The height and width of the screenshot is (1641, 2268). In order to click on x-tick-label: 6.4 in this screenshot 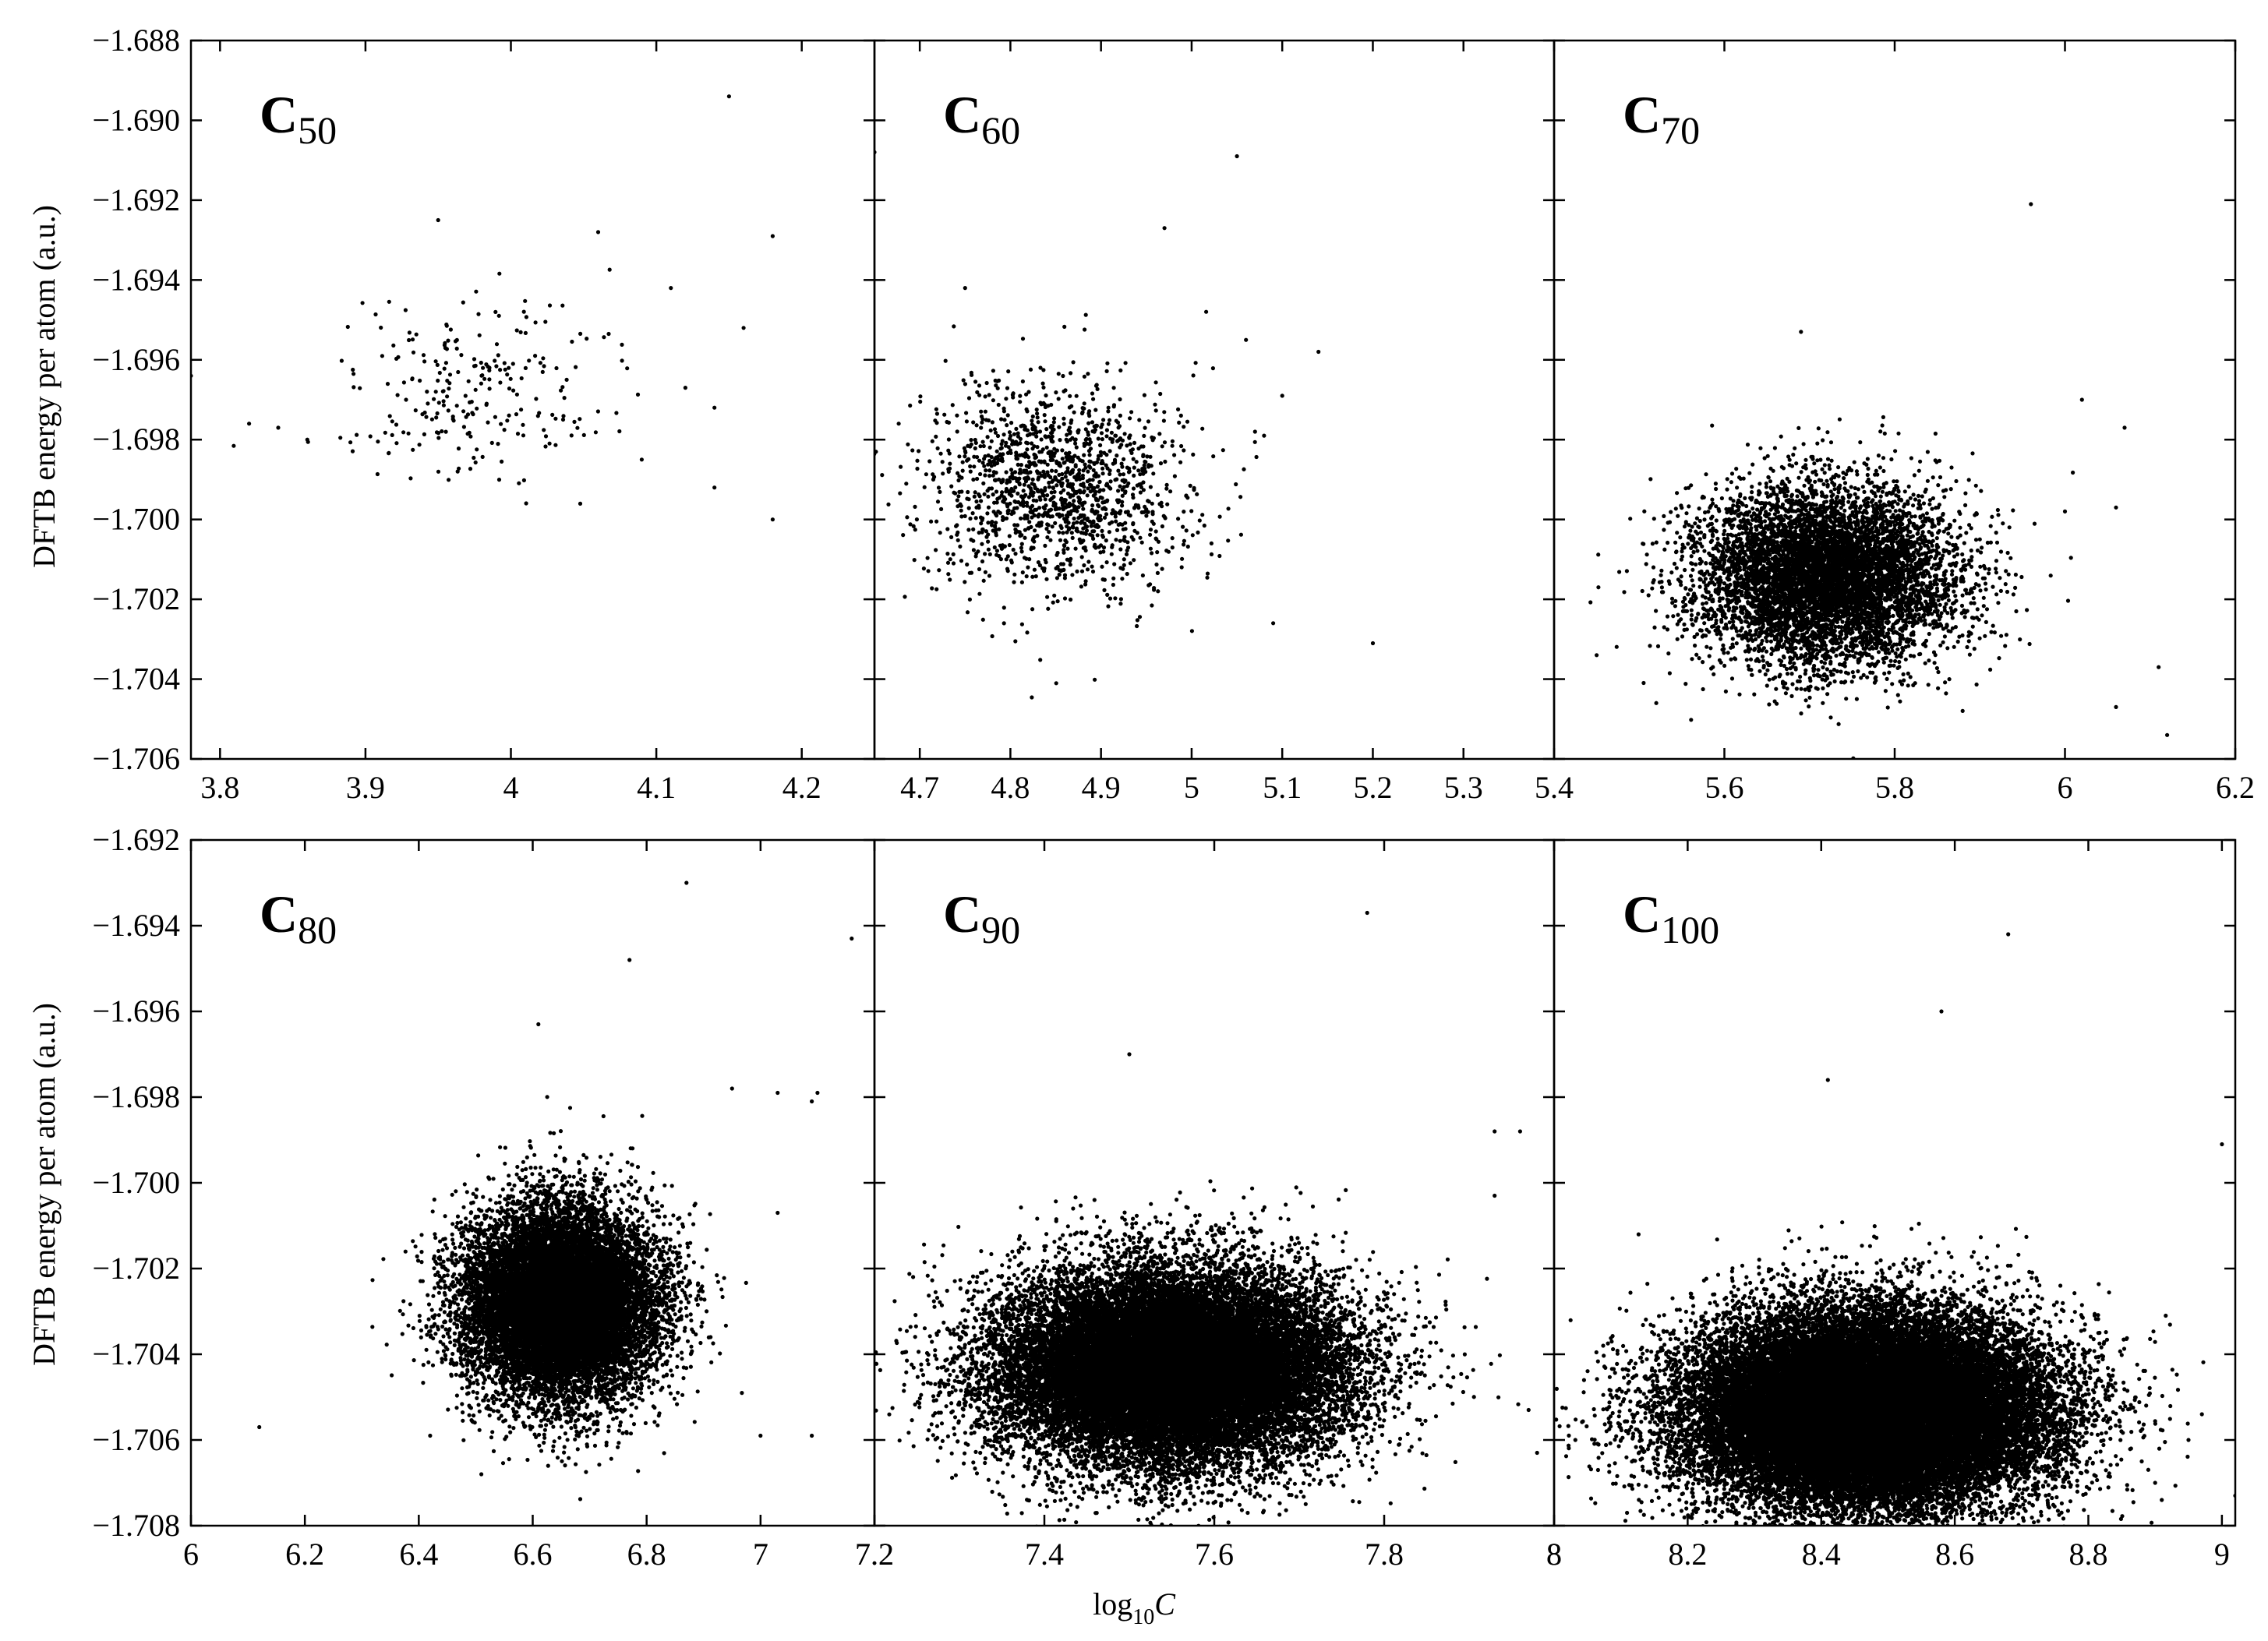, I will do `click(418, 1555)`.